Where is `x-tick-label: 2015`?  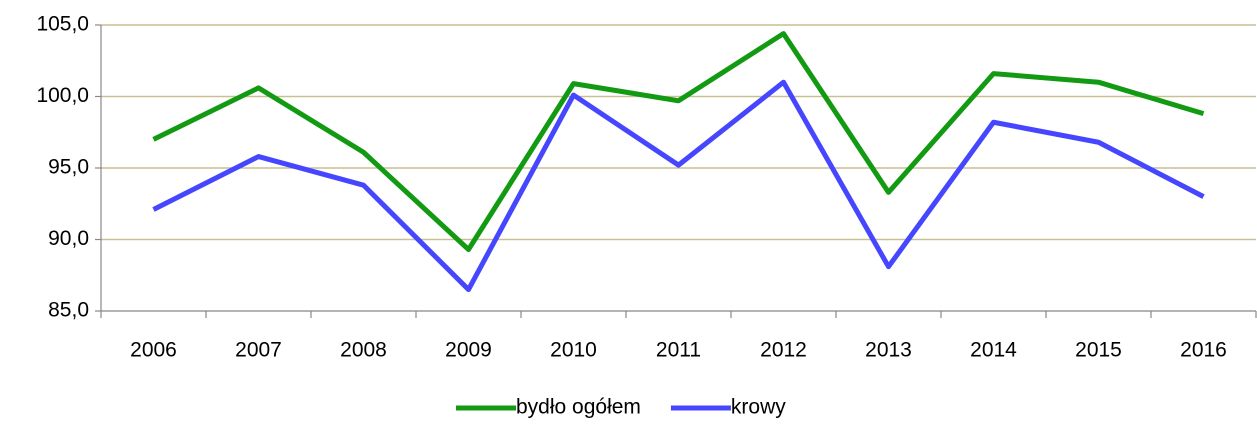 x-tick-label: 2015 is located at coordinates (1098, 350).